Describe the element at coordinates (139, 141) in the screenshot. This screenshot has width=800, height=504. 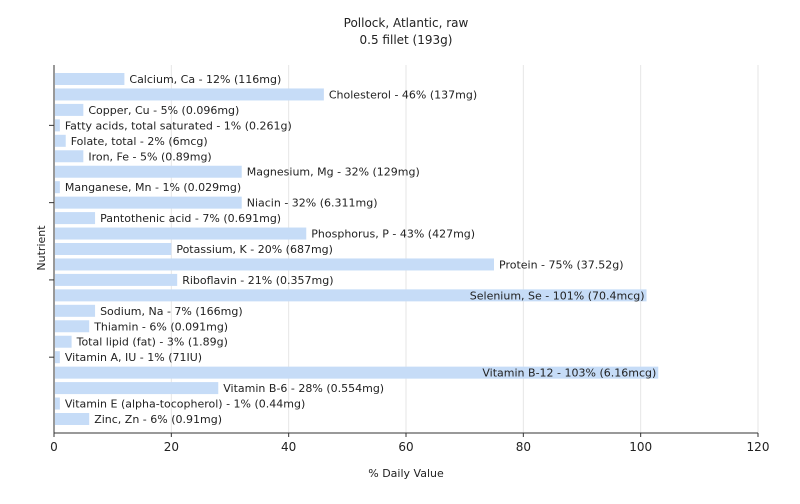
I see `bar-label: Folate, total - 2% (6mcg)` at that location.